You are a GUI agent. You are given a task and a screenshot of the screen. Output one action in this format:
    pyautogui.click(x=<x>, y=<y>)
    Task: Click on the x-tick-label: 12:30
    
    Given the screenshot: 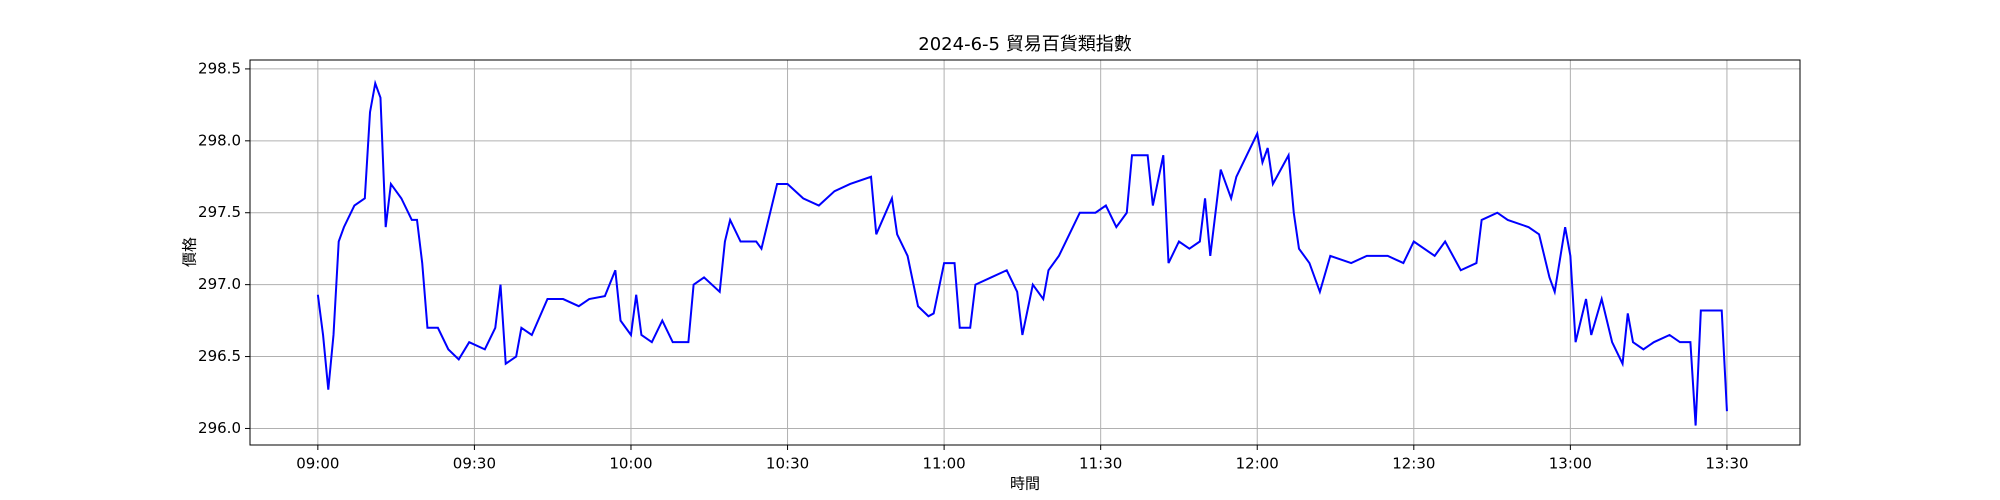 What is the action you would take?
    pyautogui.click(x=1413, y=464)
    